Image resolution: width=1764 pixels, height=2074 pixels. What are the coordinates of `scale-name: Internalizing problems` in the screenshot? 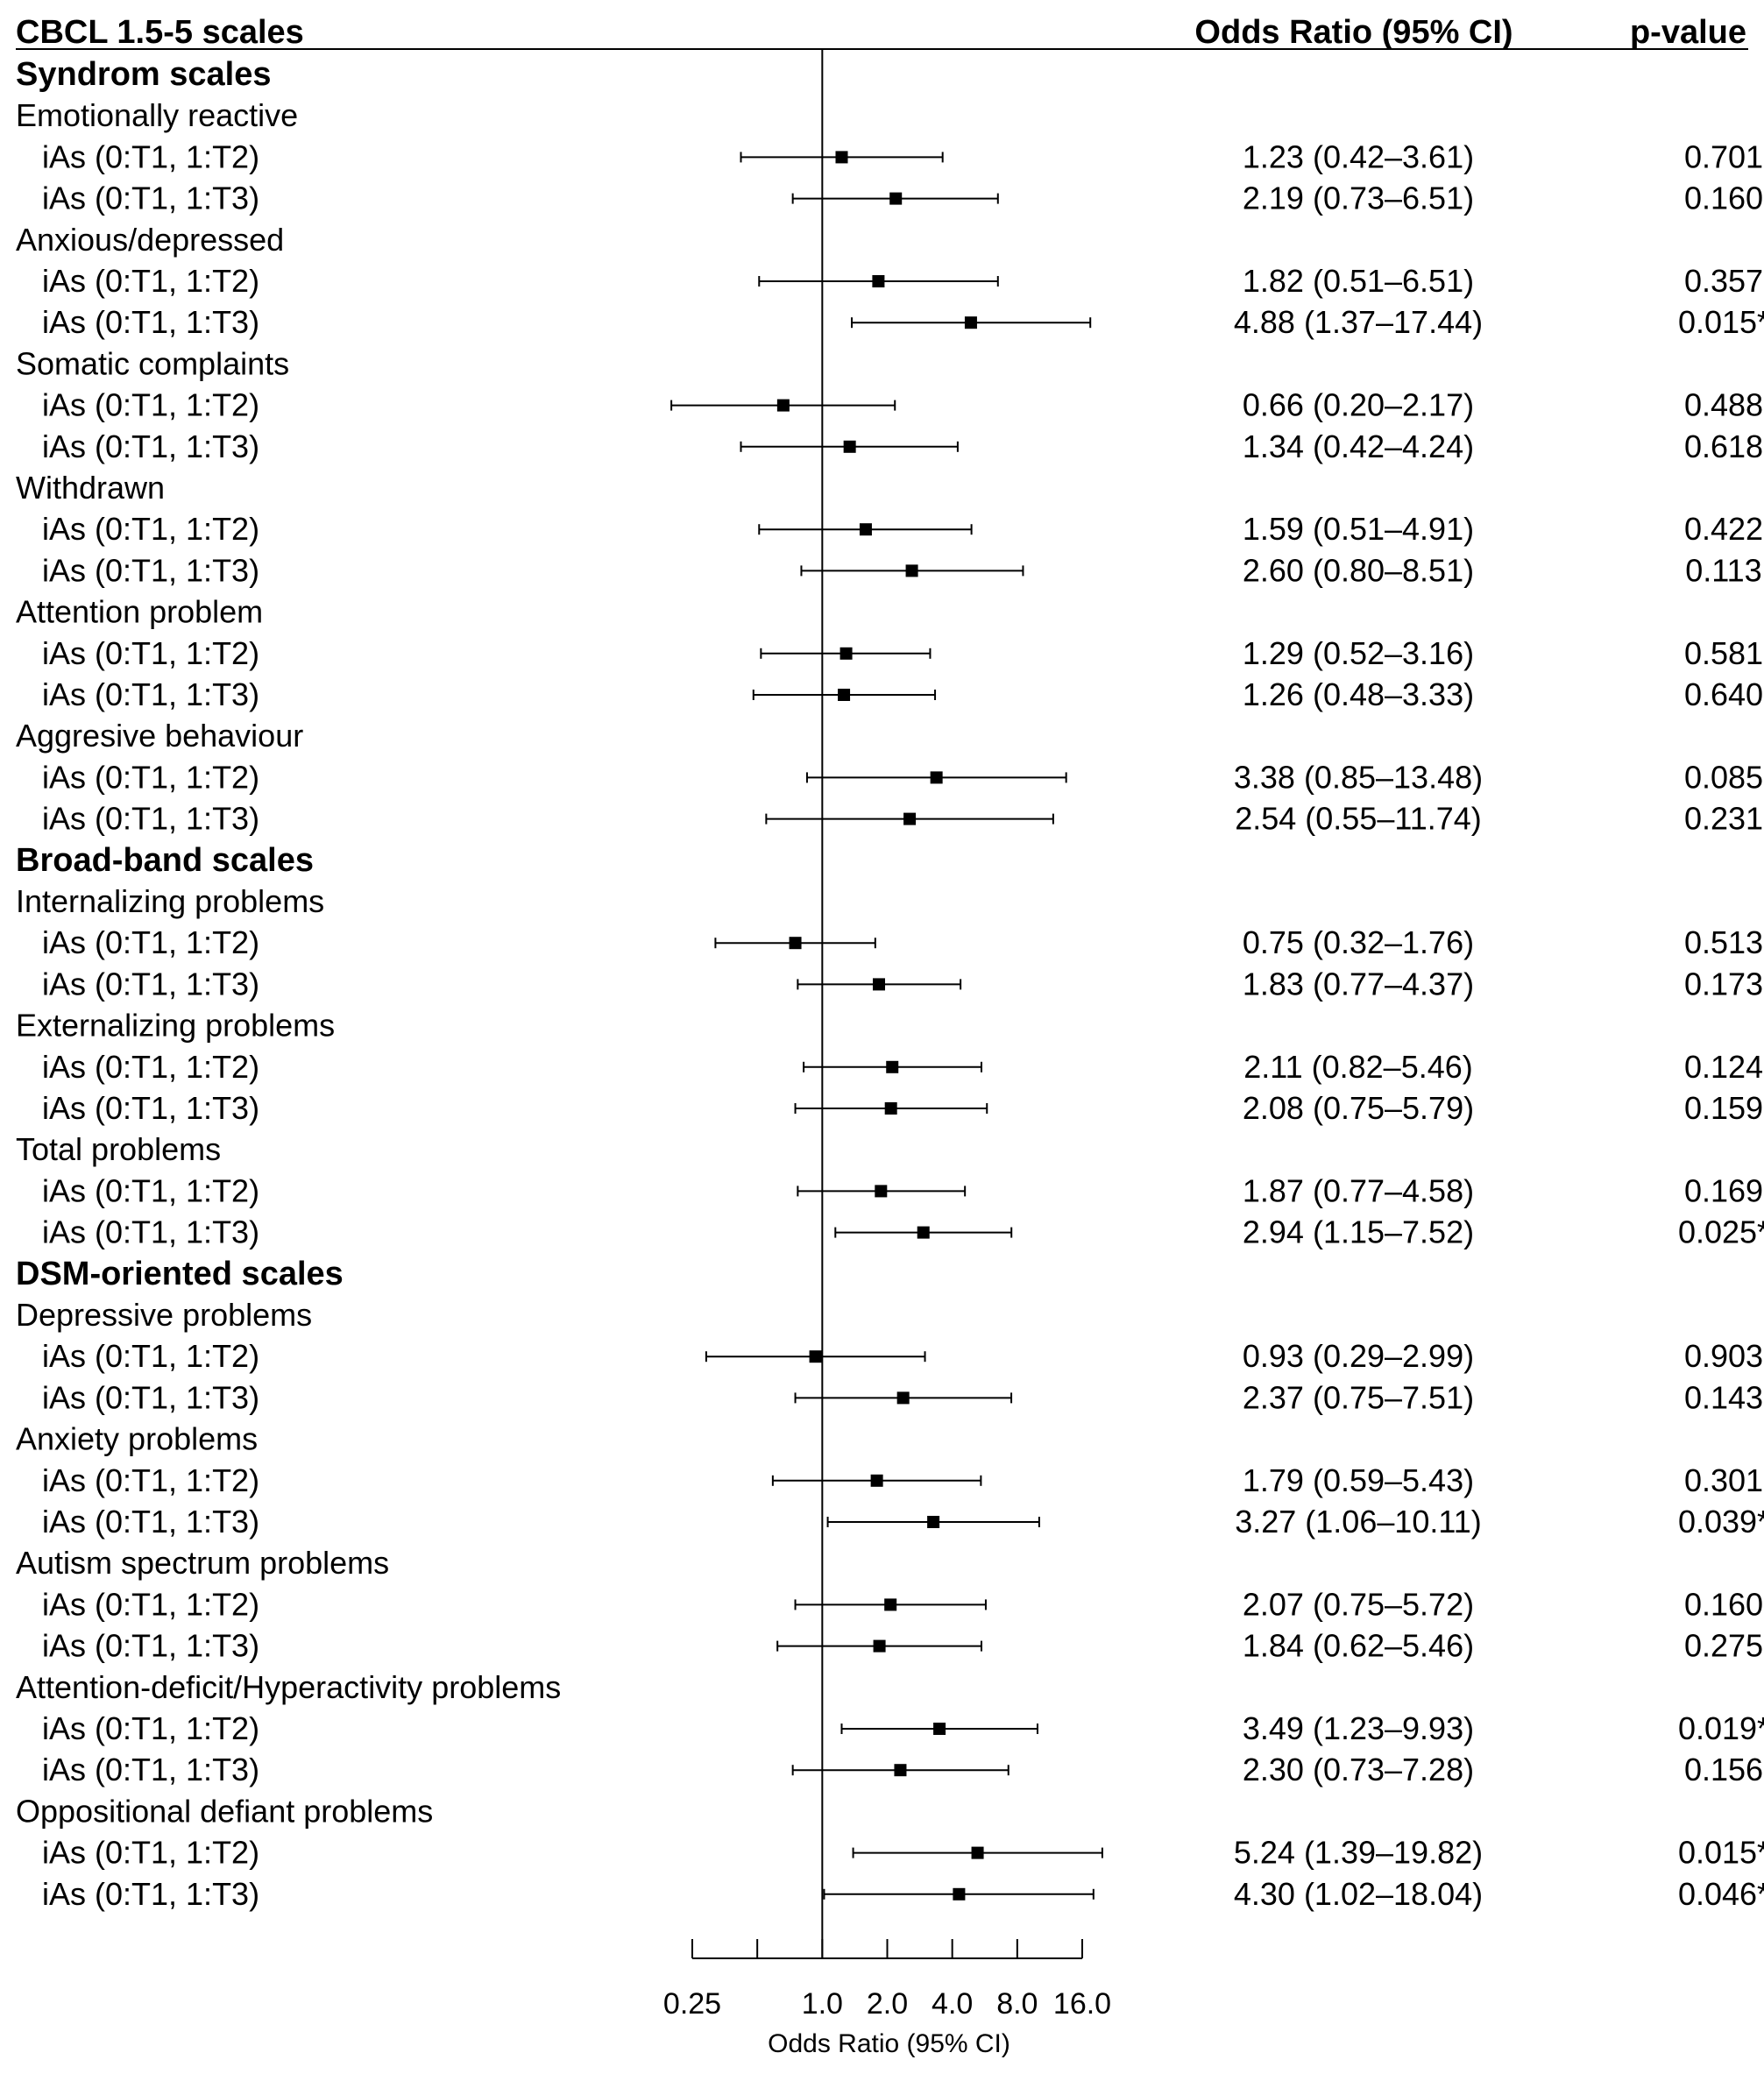 It's located at (170, 901).